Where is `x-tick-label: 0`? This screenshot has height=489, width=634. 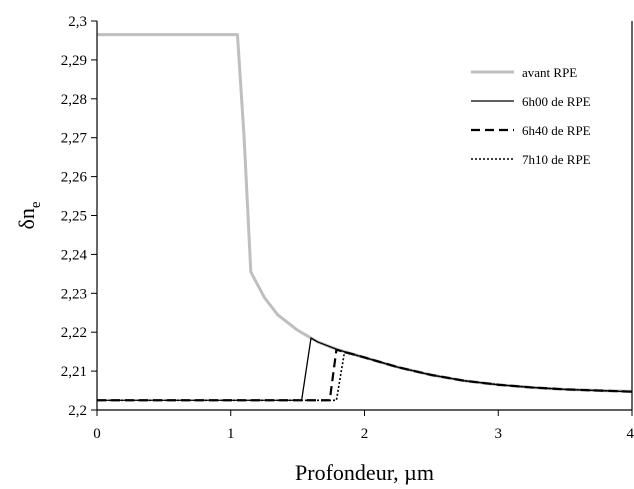
x-tick-label: 0 is located at coordinates (97, 434).